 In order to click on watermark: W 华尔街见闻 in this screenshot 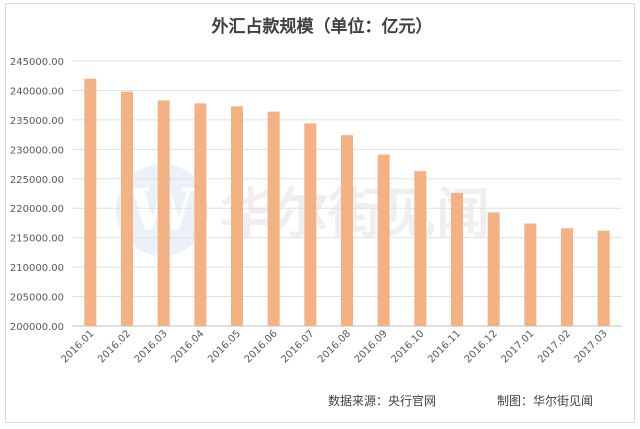, I will do `click(303, 210)`.